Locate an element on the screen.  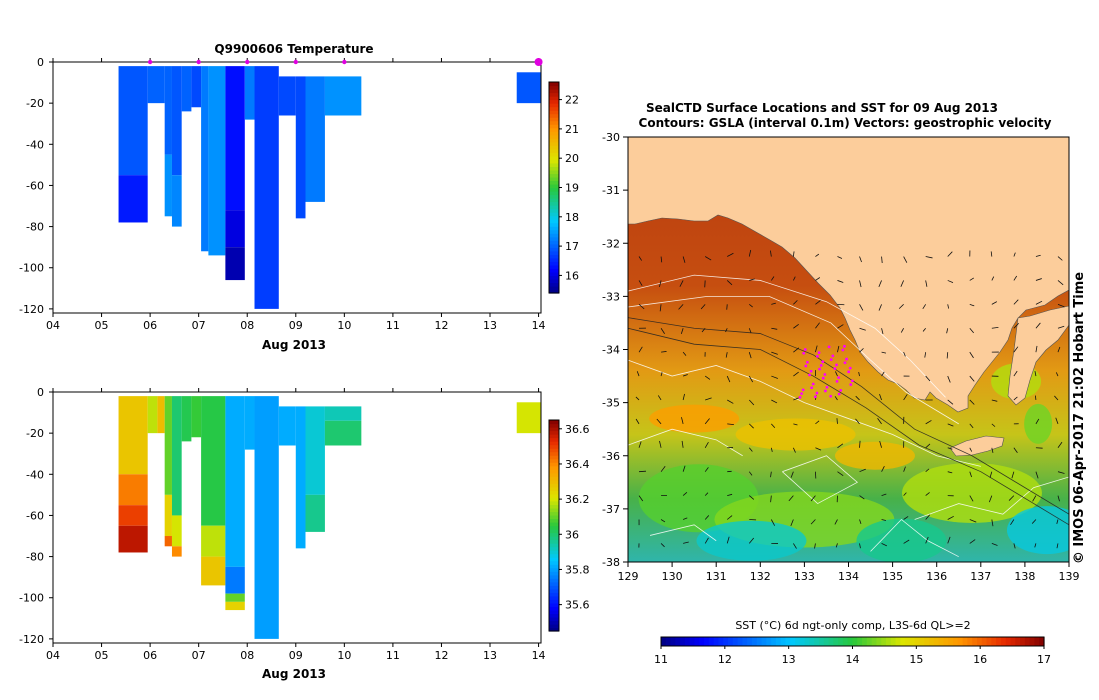
colorbar-tick-label: 36.4 is located at coordinates (577, 464).